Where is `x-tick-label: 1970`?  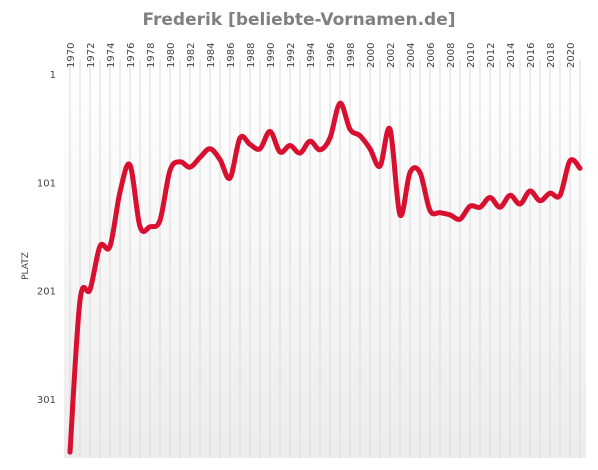
x-tick-label: 1970 is located at coordinates (71, 55).